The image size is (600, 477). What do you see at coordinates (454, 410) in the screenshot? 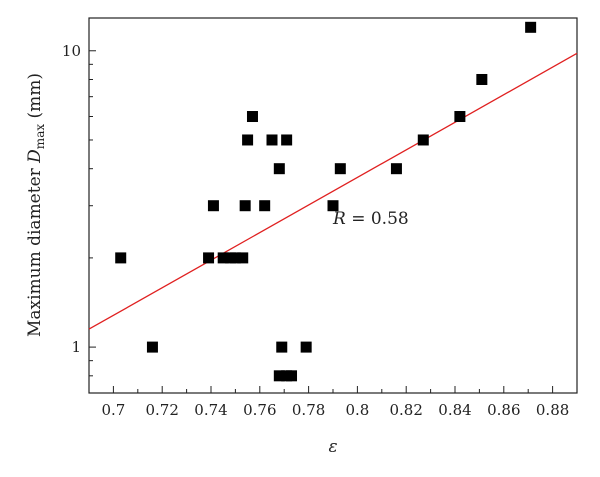
I see `x-tick-label: 0.84` at bounding box center [454, 410].